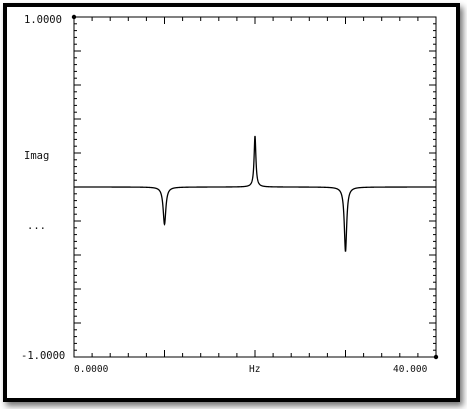  I want to click on x-min-label: 0.0000, so click(91, 369).